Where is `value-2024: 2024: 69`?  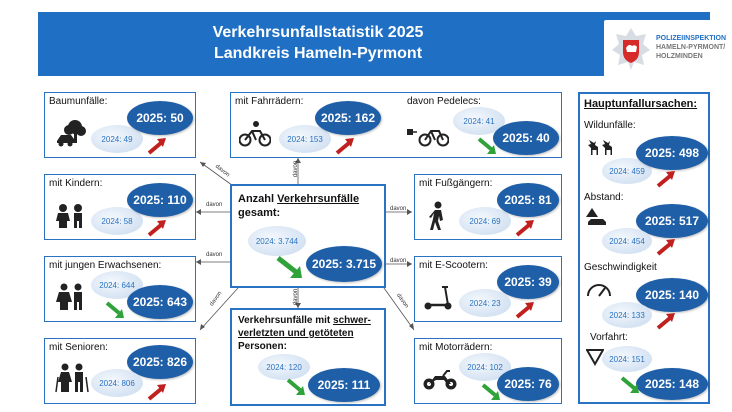 value-2024: 2024: 69 is located at coordinates (485, 221).